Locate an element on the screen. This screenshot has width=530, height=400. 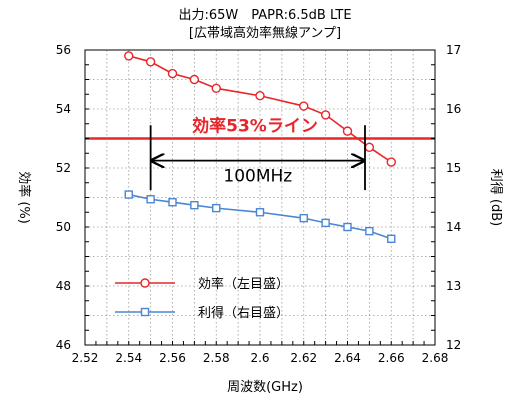
legend-label: 利得（右目盛） is located at coordinates (243, 313).